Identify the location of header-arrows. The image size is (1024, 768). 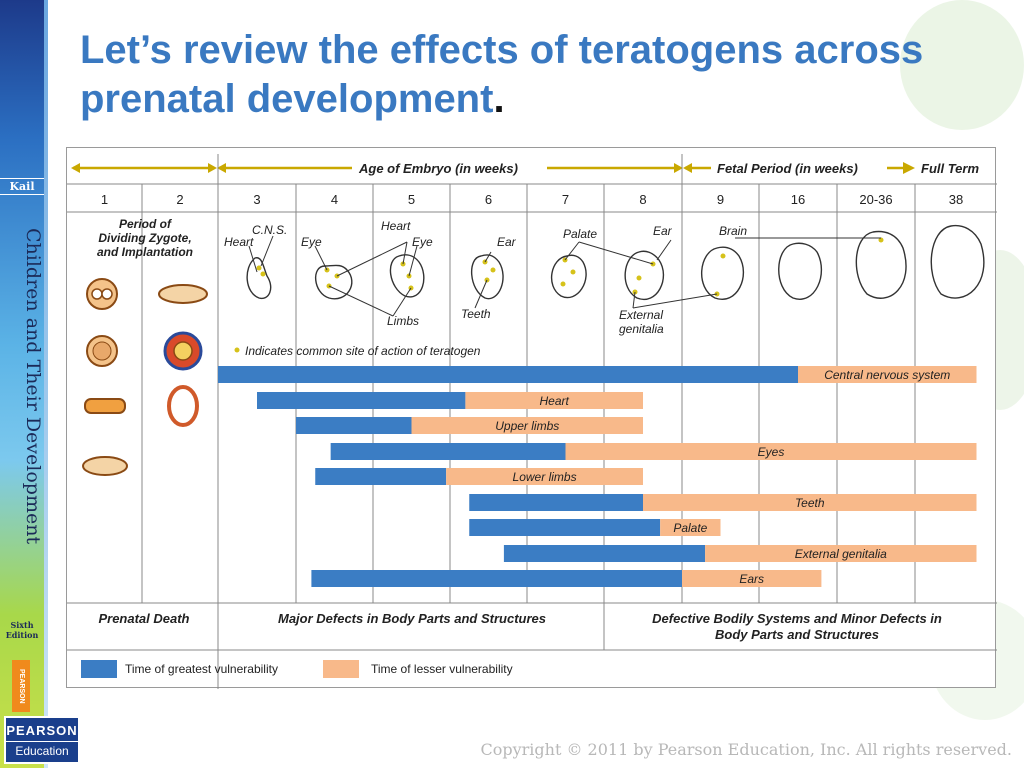
(493, 168).